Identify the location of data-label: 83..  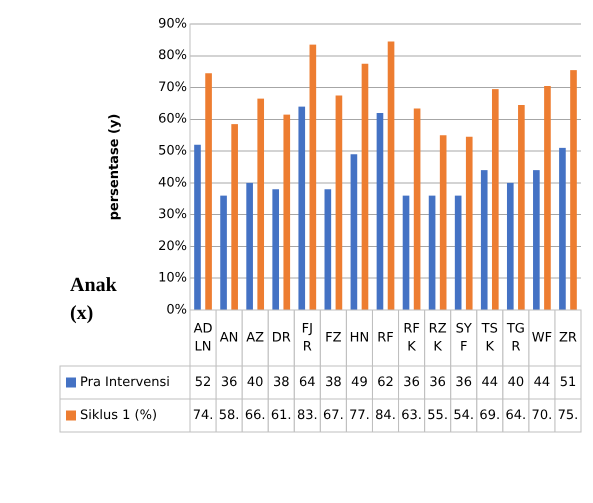
(307, 415).